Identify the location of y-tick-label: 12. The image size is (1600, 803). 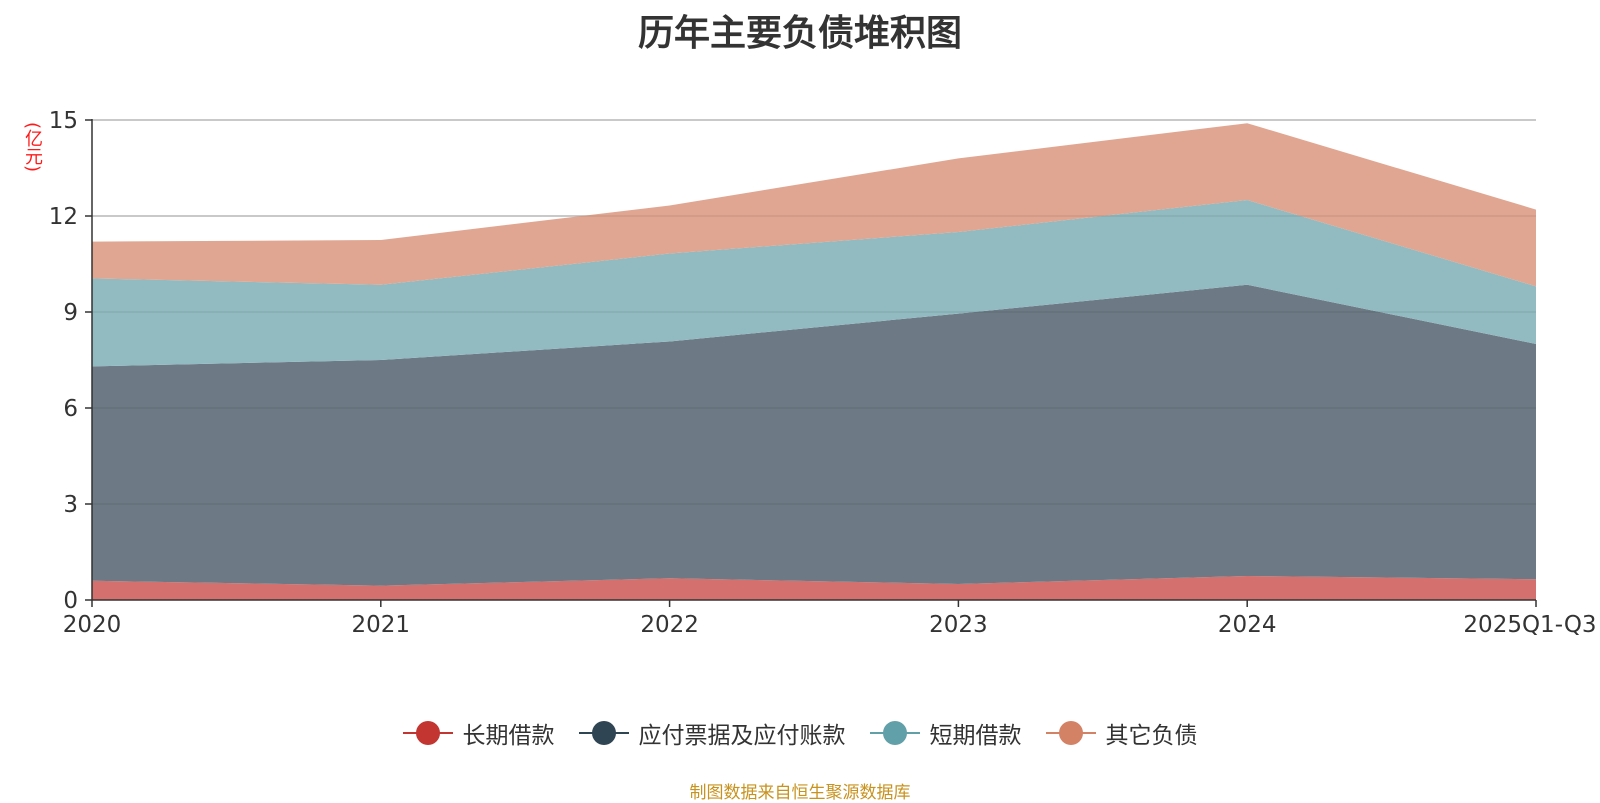
(63, 217).